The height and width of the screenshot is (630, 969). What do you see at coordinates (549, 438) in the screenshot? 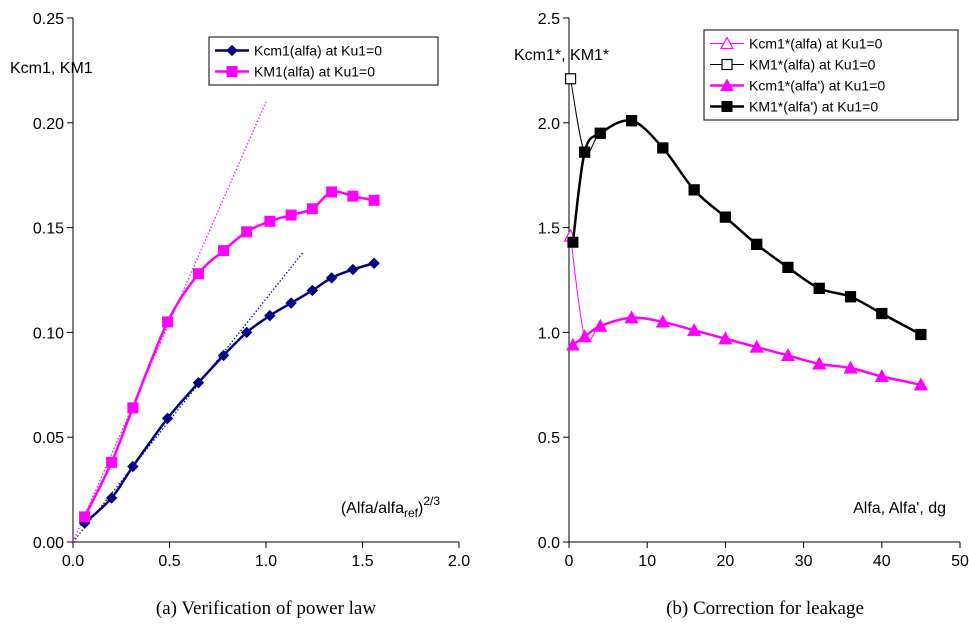
I see `y-tick-label: 0.5` at bounding box center [549, 438].